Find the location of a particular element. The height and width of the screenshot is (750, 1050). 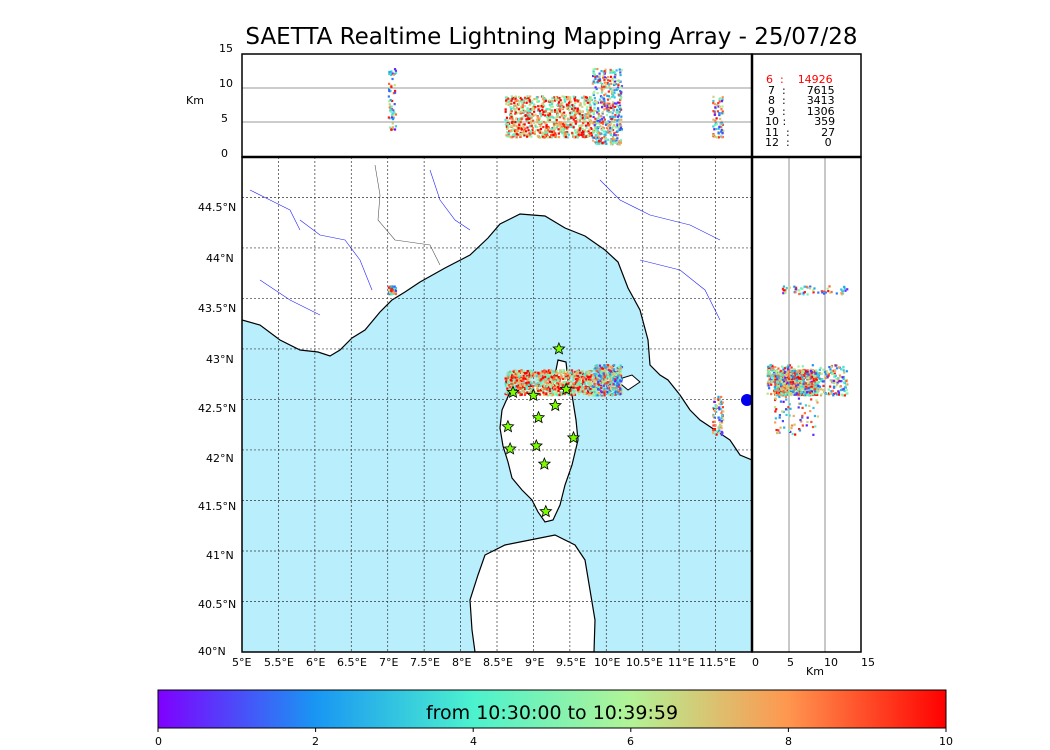

count-row: 7 : 7615 is located at coordinates (801, 90).